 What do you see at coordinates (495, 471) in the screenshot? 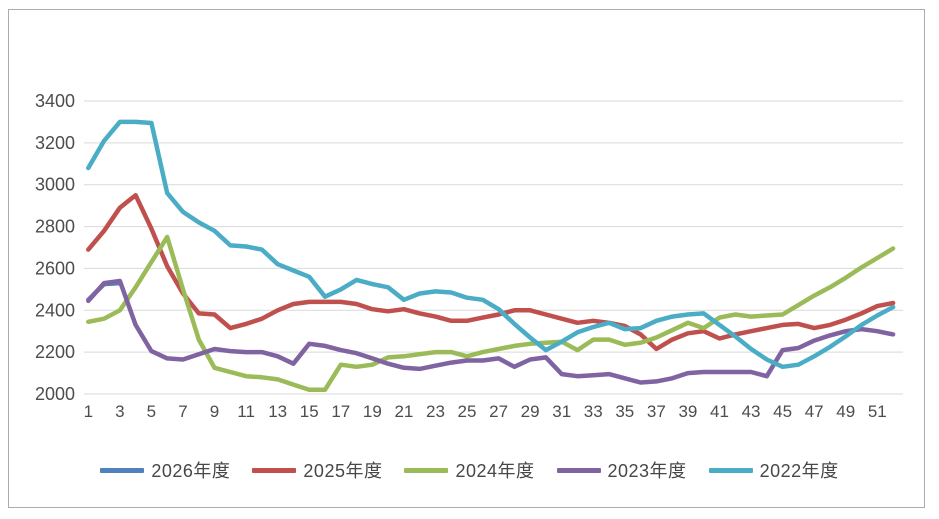
I see `legend-label: 2024年度` at bounding box center [495, 471].